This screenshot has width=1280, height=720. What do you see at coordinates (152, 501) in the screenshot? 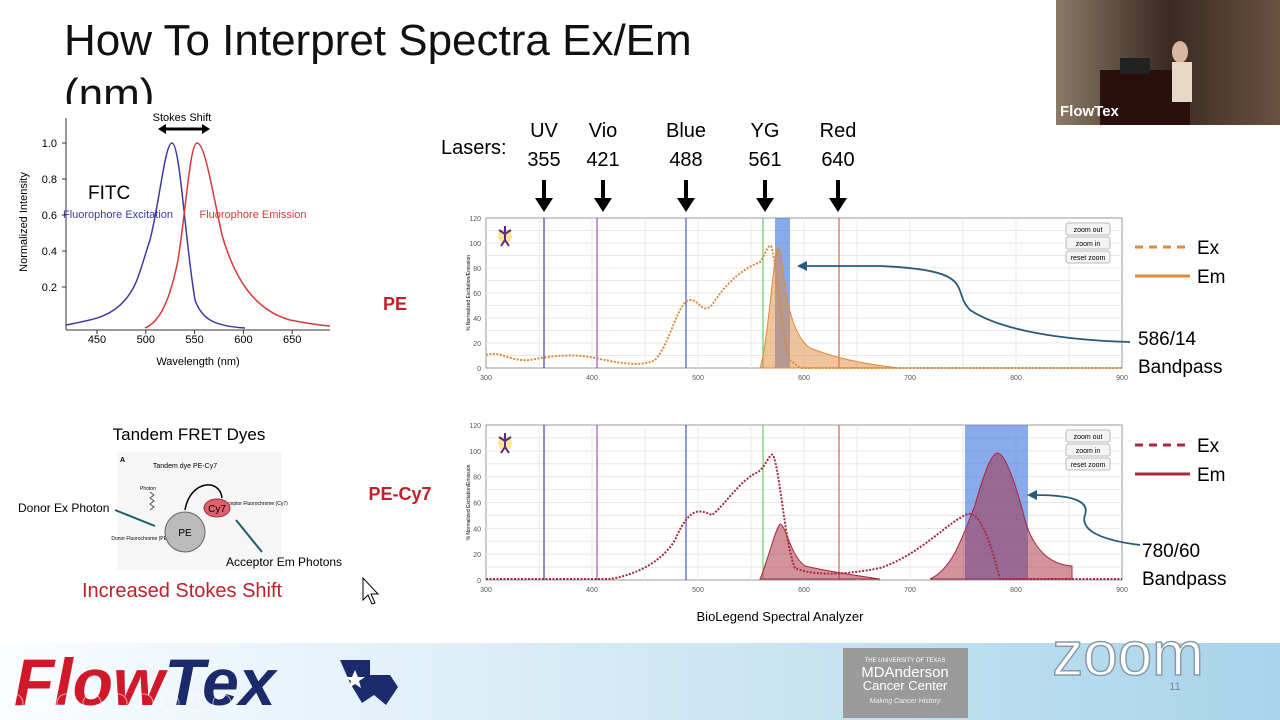
I see `photon-wave` at bounding box center [152, 501].